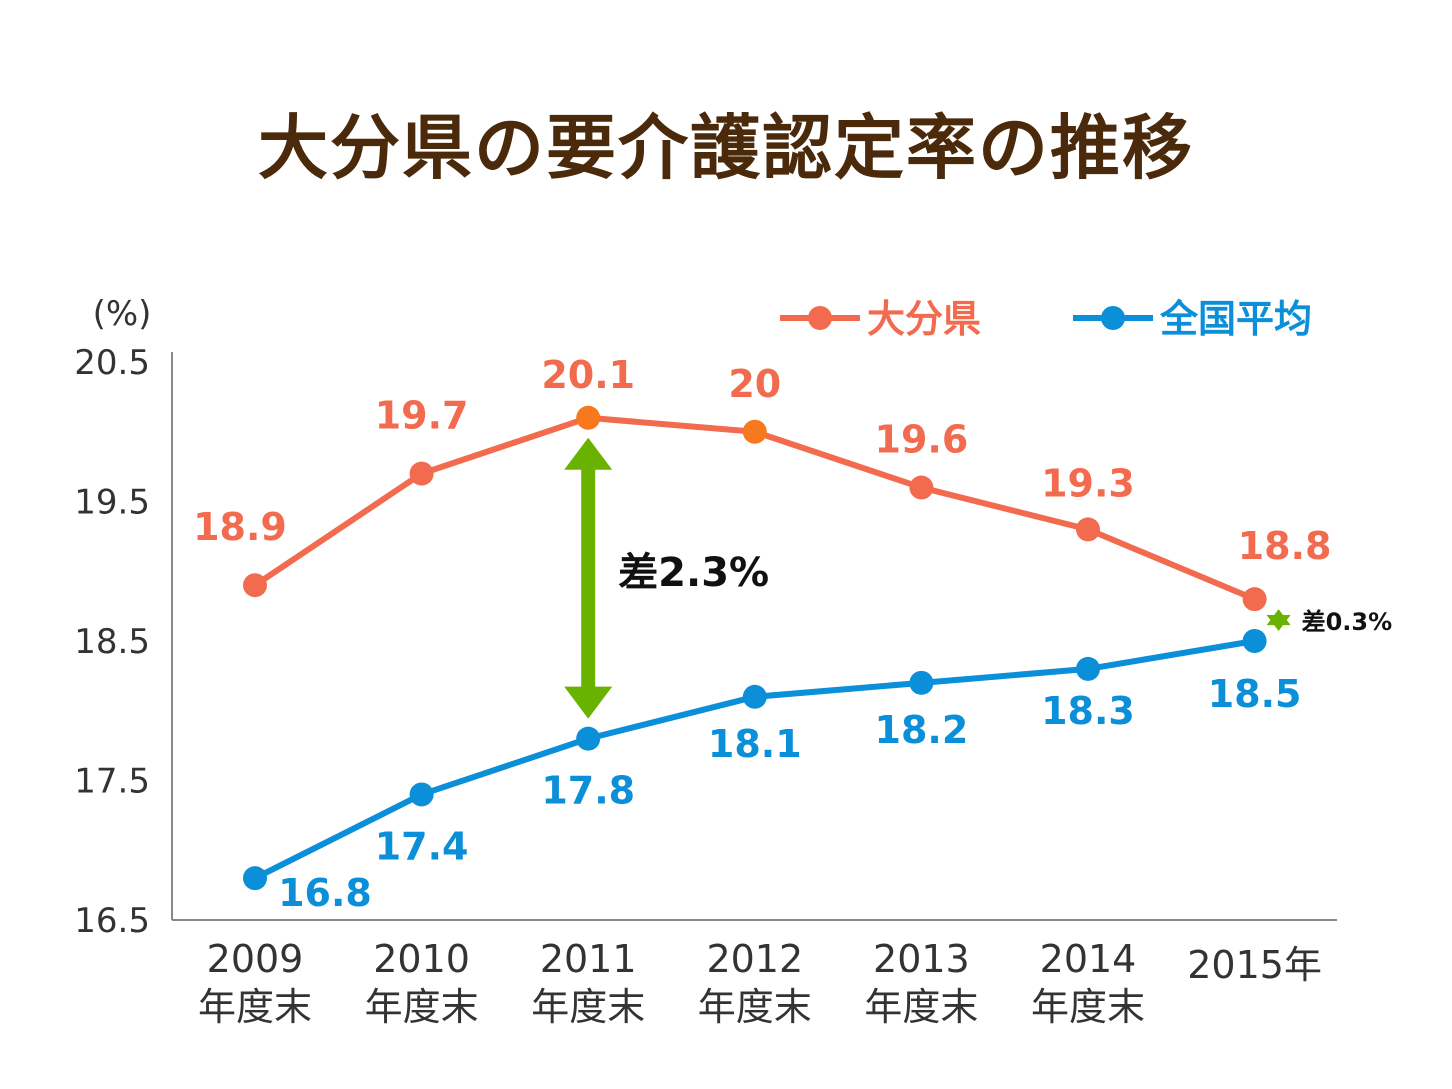 The width and height of the screenshot is (1452, 1089). I want to click on data-label: 18.9, so click(240, 527).